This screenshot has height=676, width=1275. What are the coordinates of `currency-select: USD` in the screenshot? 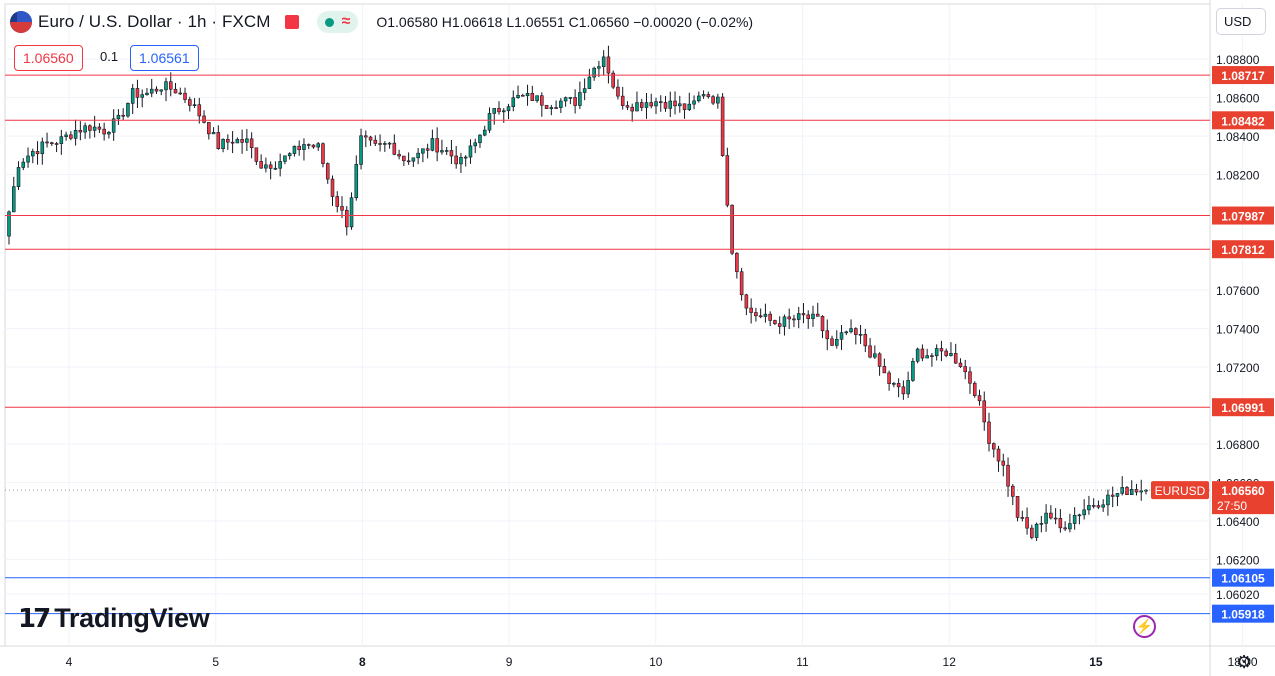 It's located at (1241, 21).